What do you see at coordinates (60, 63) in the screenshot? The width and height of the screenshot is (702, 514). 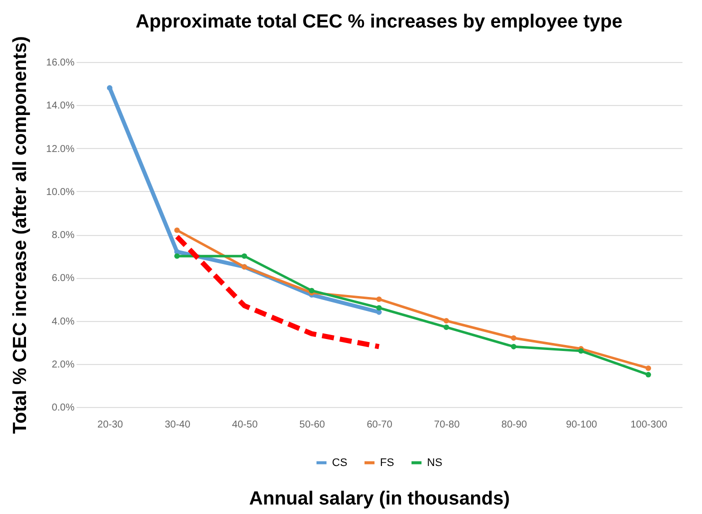 I see `y-tick-label: 16.0%` at bounding box center [60, 63].